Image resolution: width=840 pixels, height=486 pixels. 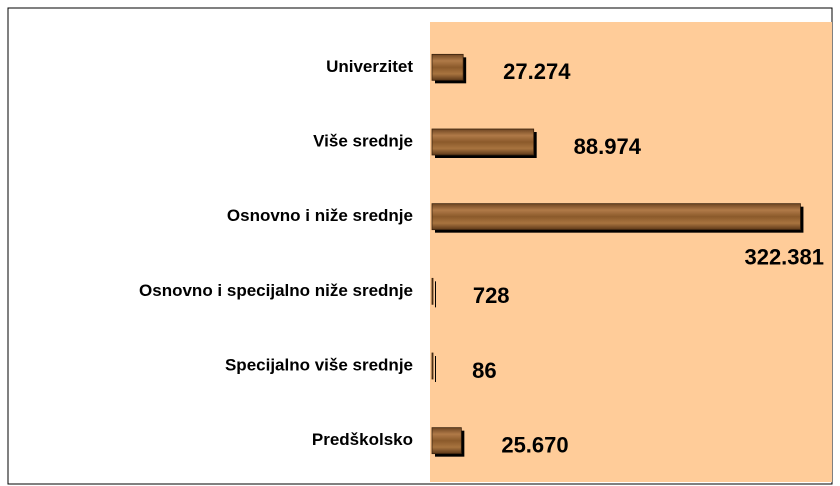 I want to click on y-tick-label: Specijalno više srednje, so click(x=319, y=364).